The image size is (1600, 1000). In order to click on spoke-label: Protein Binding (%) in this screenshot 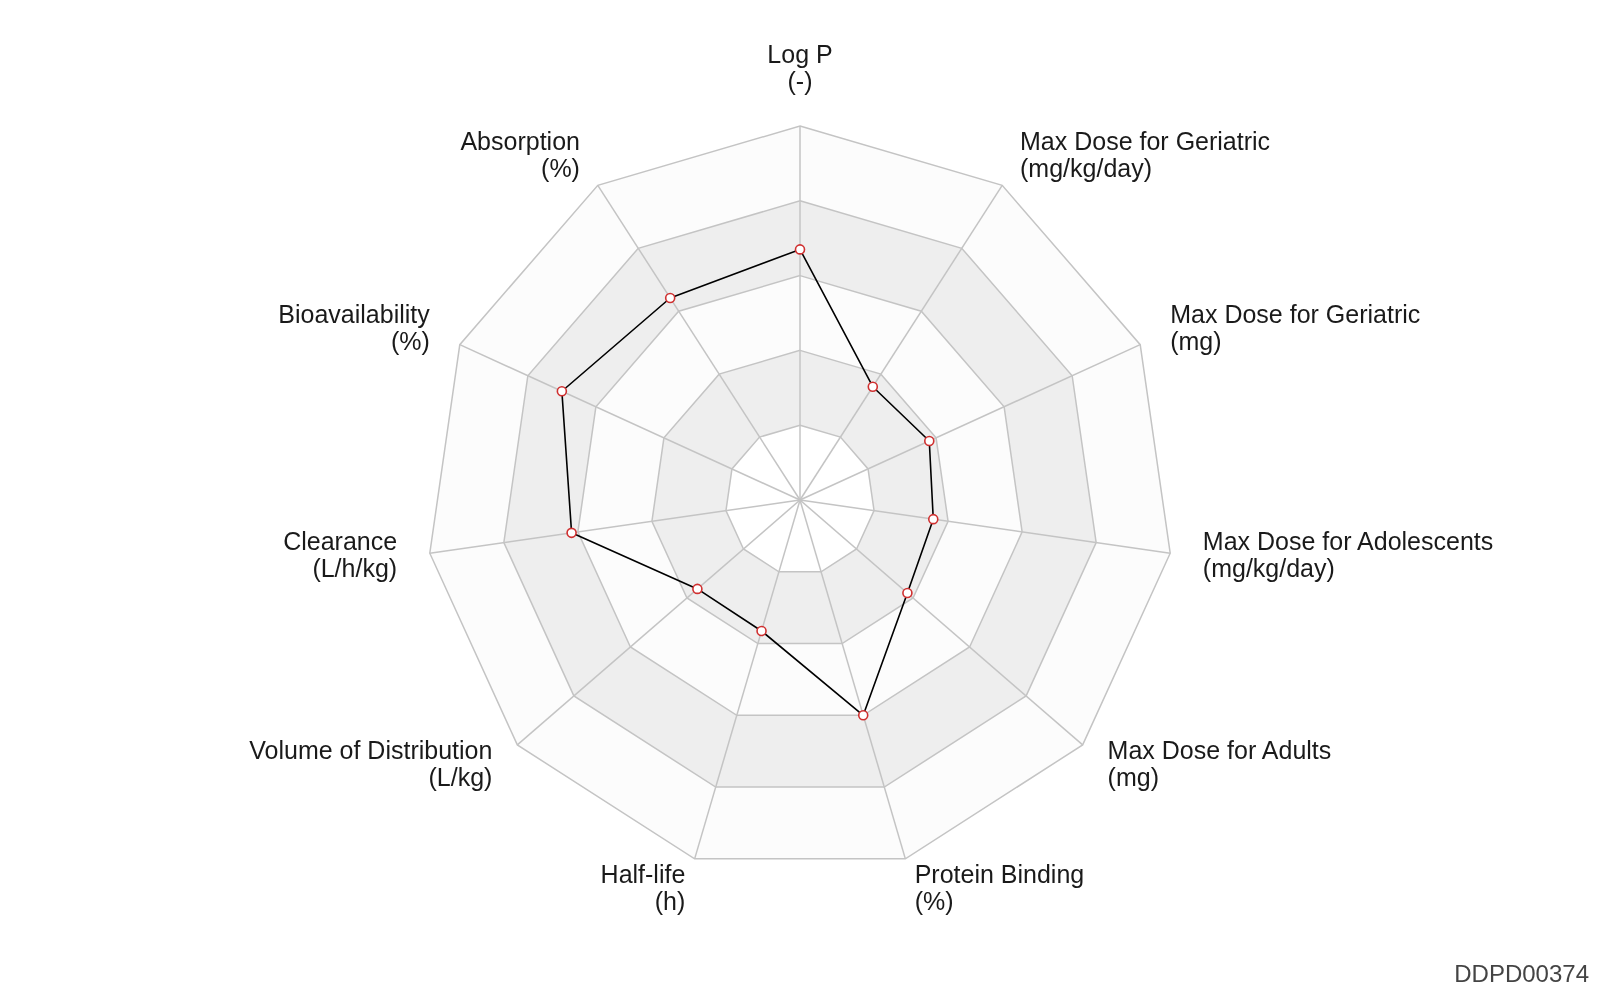, I will do `click(999, 888)`.